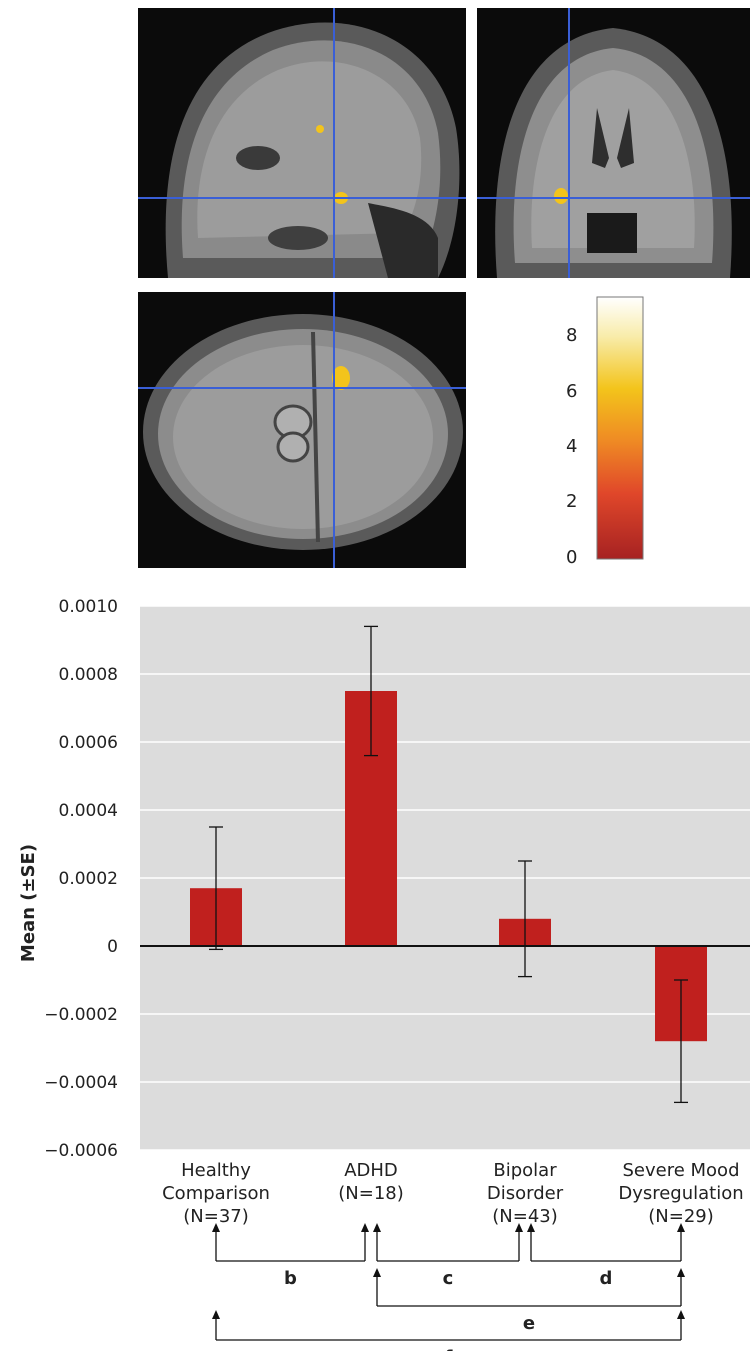 This screenshot has height=1351, width=750. Describe the element at coordinates (572, 391) in the screenshot. I see `colorbar-tick-label: 6` at that location.